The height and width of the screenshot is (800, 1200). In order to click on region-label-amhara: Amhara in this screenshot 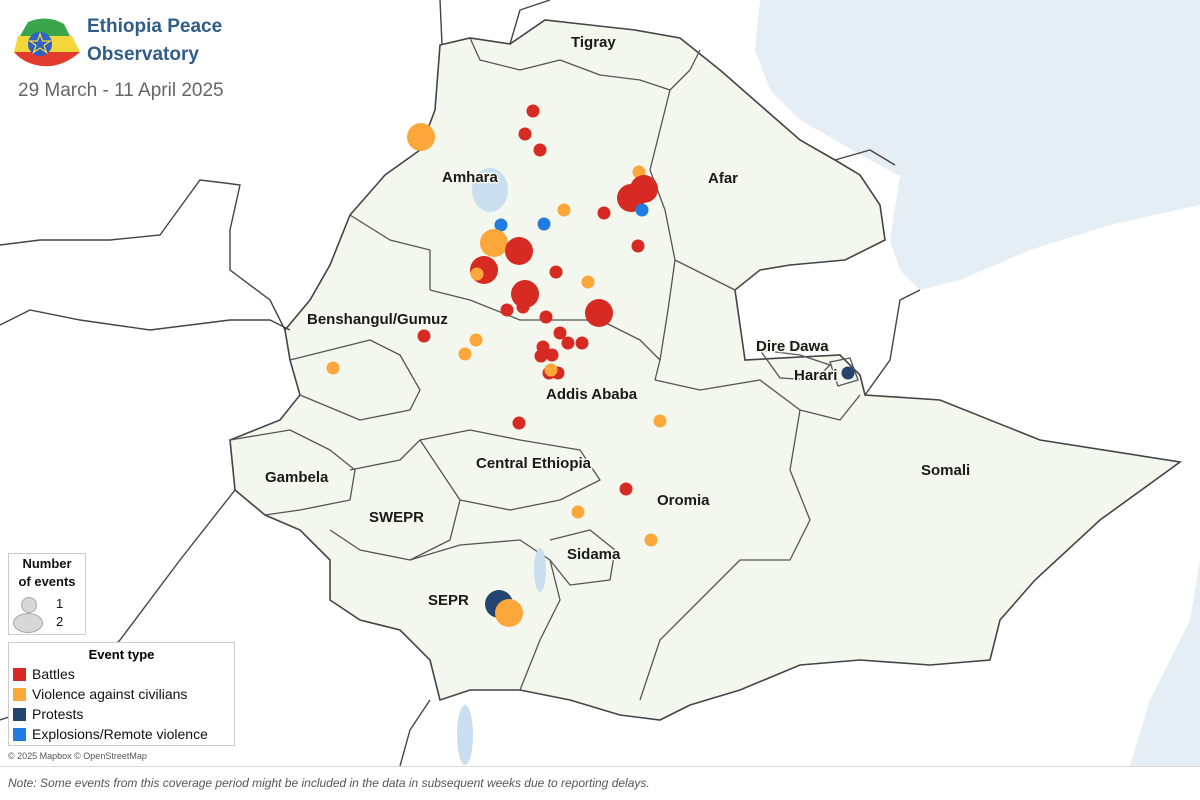, I will do `click(470, 177)`.